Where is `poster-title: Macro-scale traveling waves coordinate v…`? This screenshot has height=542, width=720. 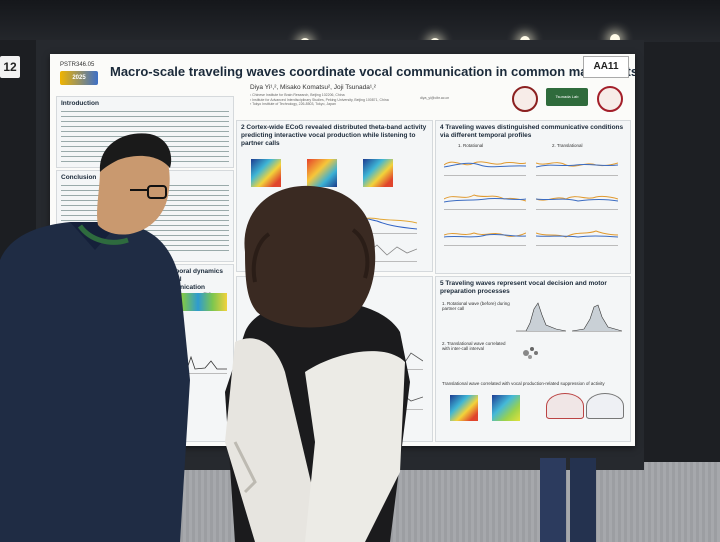 poster-title: Macro-scale traveling waves coordinate v… is located at coordinates (372, 71).